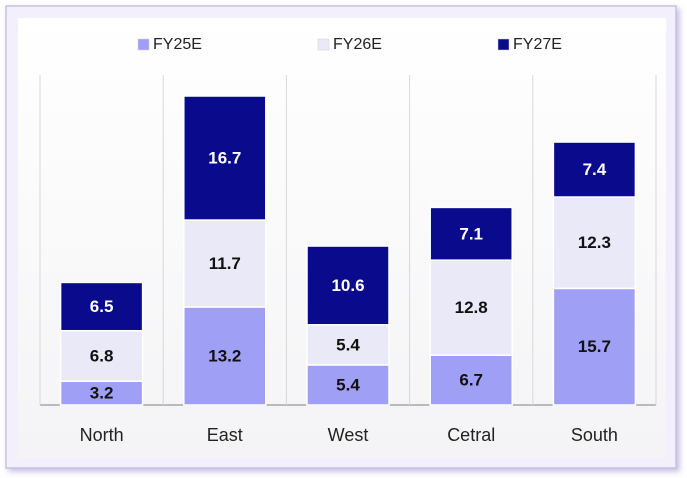 The image size is (687, 478). I want to click on x-tick-label: North, so click(102, 435).